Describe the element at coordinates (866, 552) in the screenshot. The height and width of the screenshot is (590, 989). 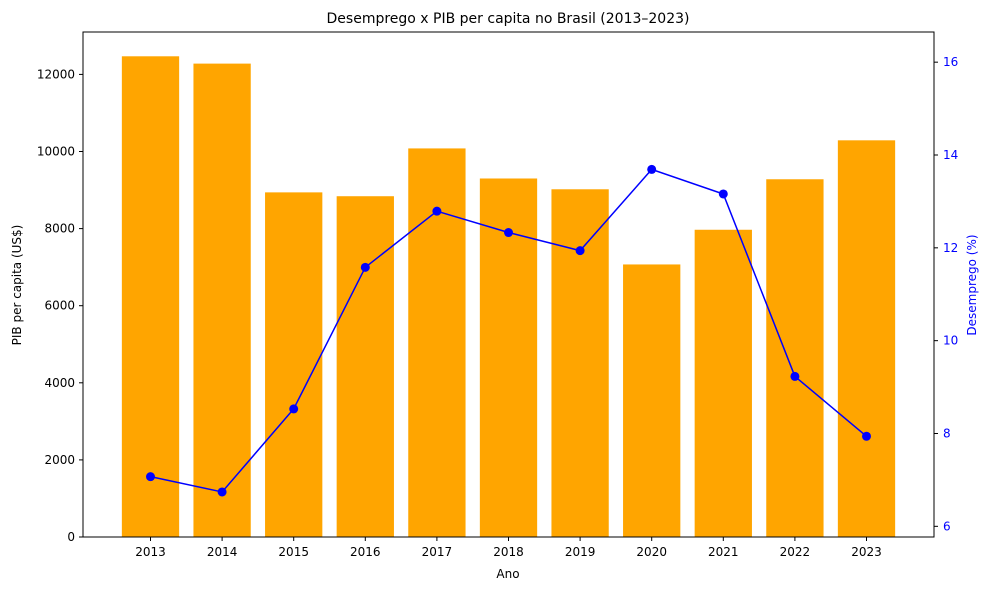
I see `x-tick-label-2023: 2023` at that location.